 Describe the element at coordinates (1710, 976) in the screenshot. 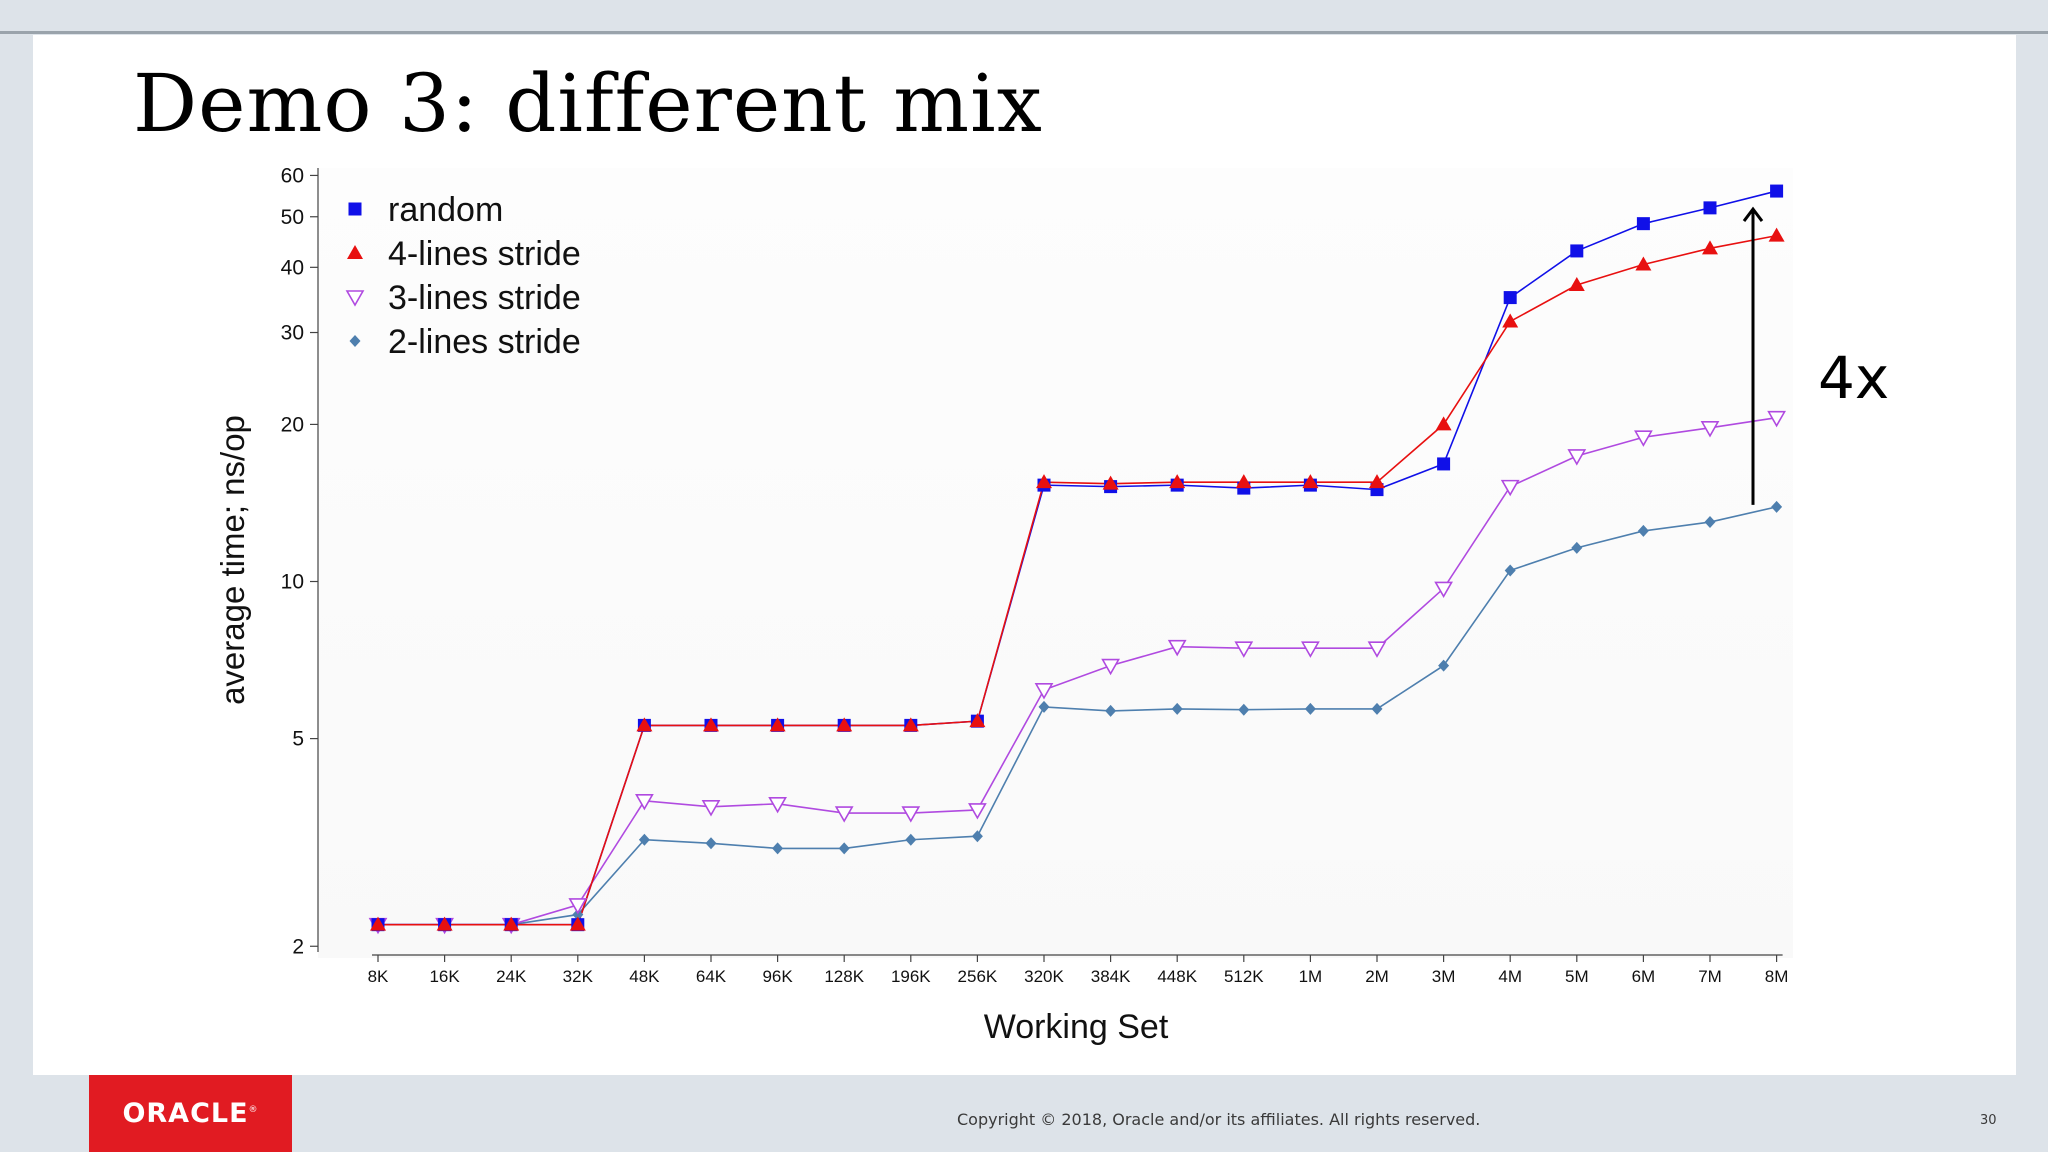

I see `x-tick-label: 7M` at that location.